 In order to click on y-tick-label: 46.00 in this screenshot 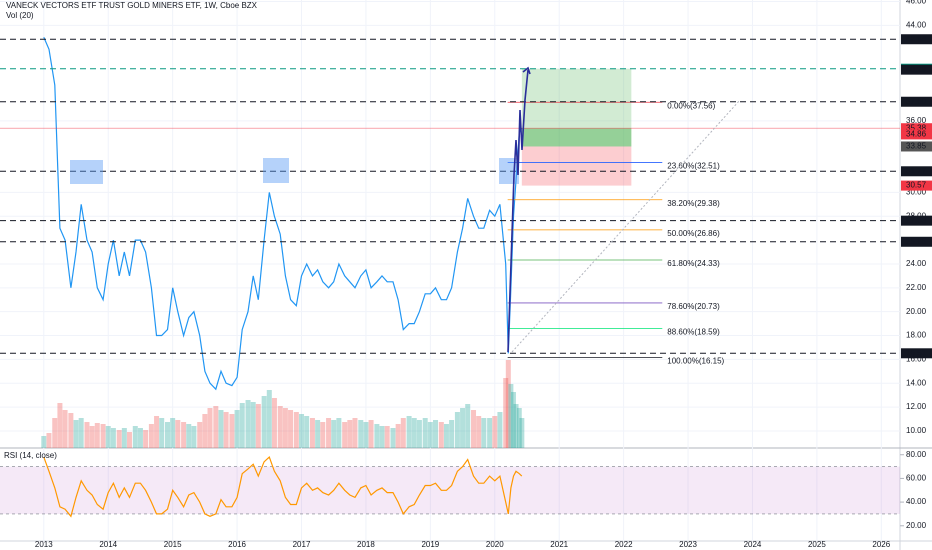, I will do `click(916, 3)`.